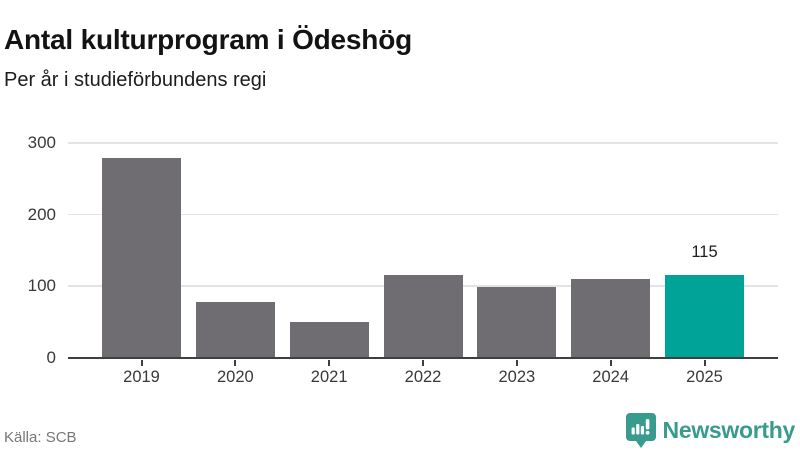  Describe the element at coordinates (235, 329) in the screenshot. I see `bar-2020` at that location.